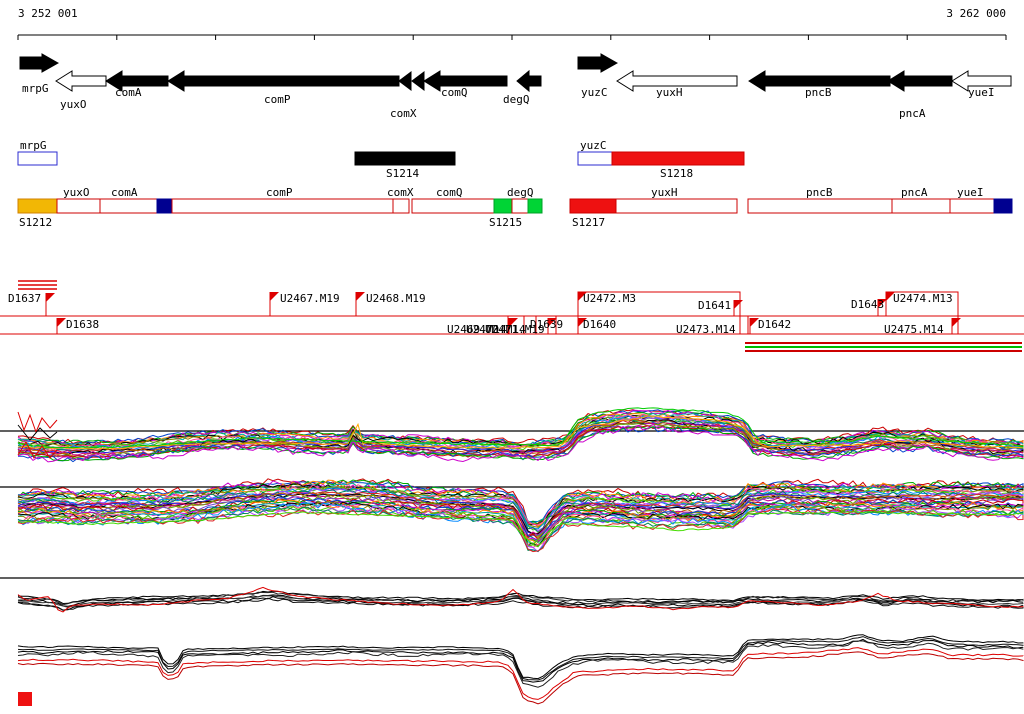 This screenshot has height=714, width=1024. What do you see at coordinates (599, 324) in the screenshot?
I see `feature-label-D1640: D1640` at bounding box center [599, 324].